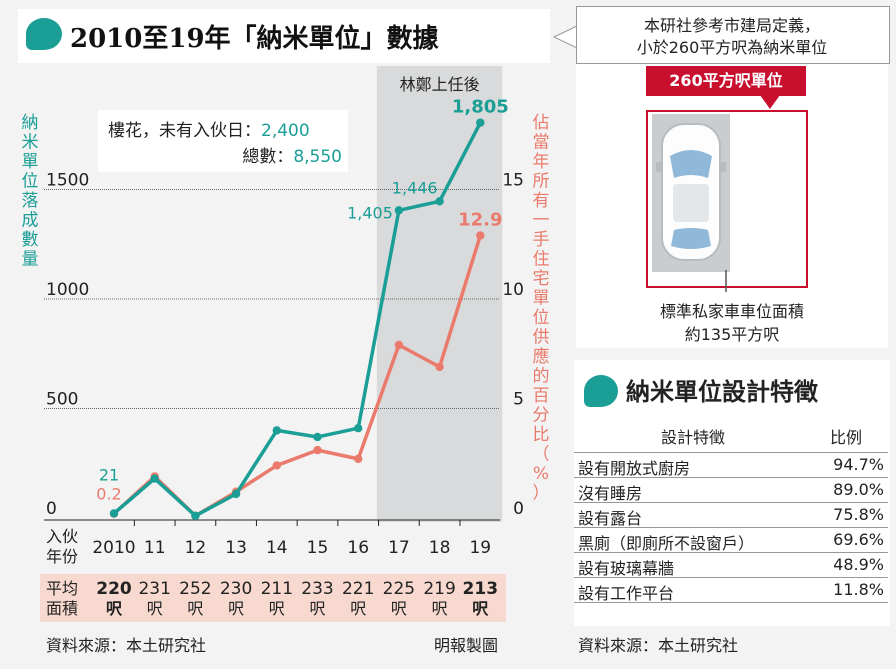 The width and height of the screenshot is (896, 669). I want to click on right-tick-label: 15, so click(513, 181).